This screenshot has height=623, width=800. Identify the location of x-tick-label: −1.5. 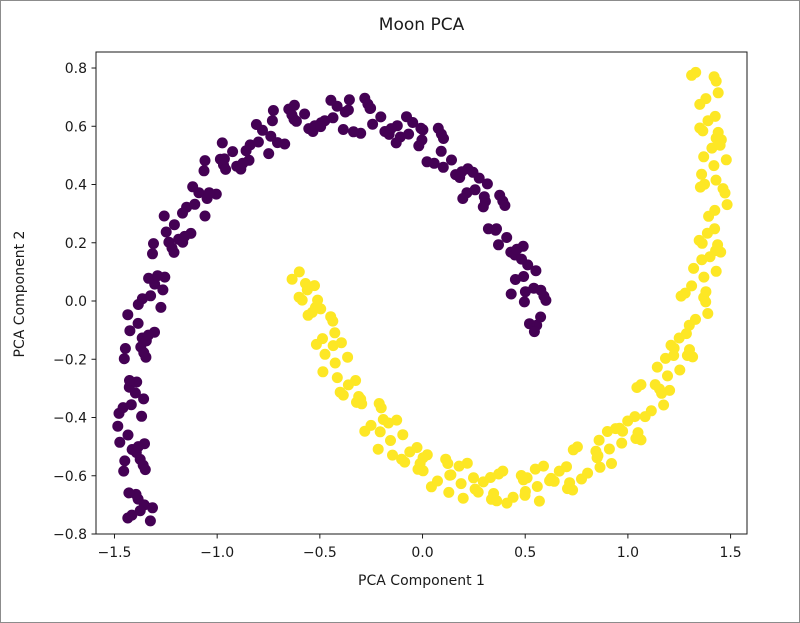
(114, 553).